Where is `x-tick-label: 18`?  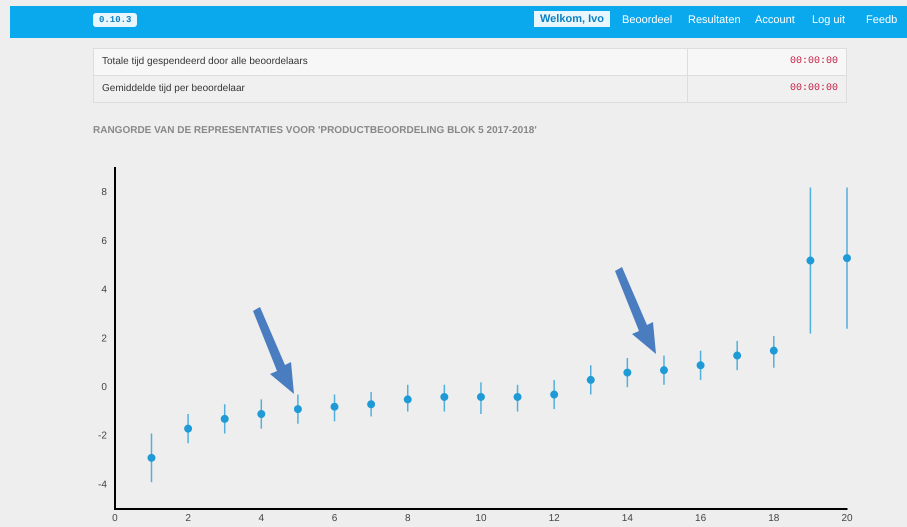 x-tick-label: 18 is located at coordinates (774, 518).